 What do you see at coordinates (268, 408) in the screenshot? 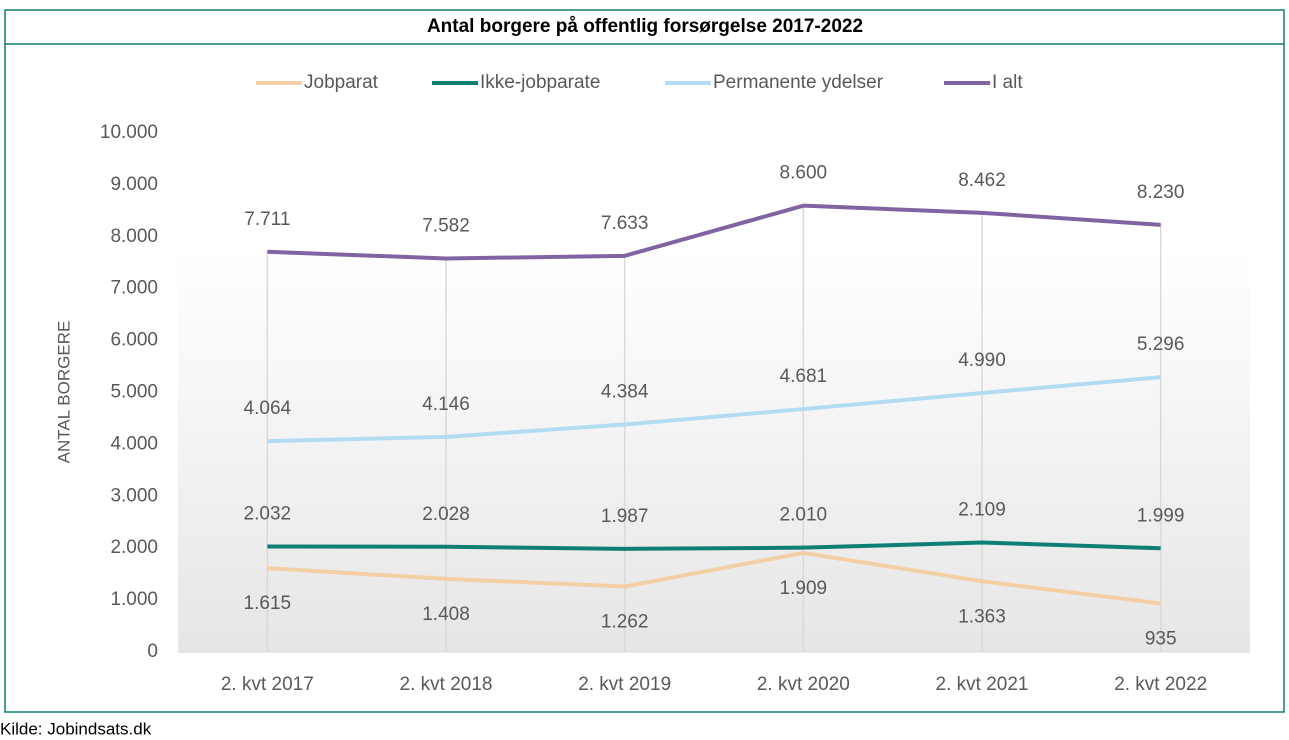
I see `data-label: 4.064` at bounding box center [268, 408].